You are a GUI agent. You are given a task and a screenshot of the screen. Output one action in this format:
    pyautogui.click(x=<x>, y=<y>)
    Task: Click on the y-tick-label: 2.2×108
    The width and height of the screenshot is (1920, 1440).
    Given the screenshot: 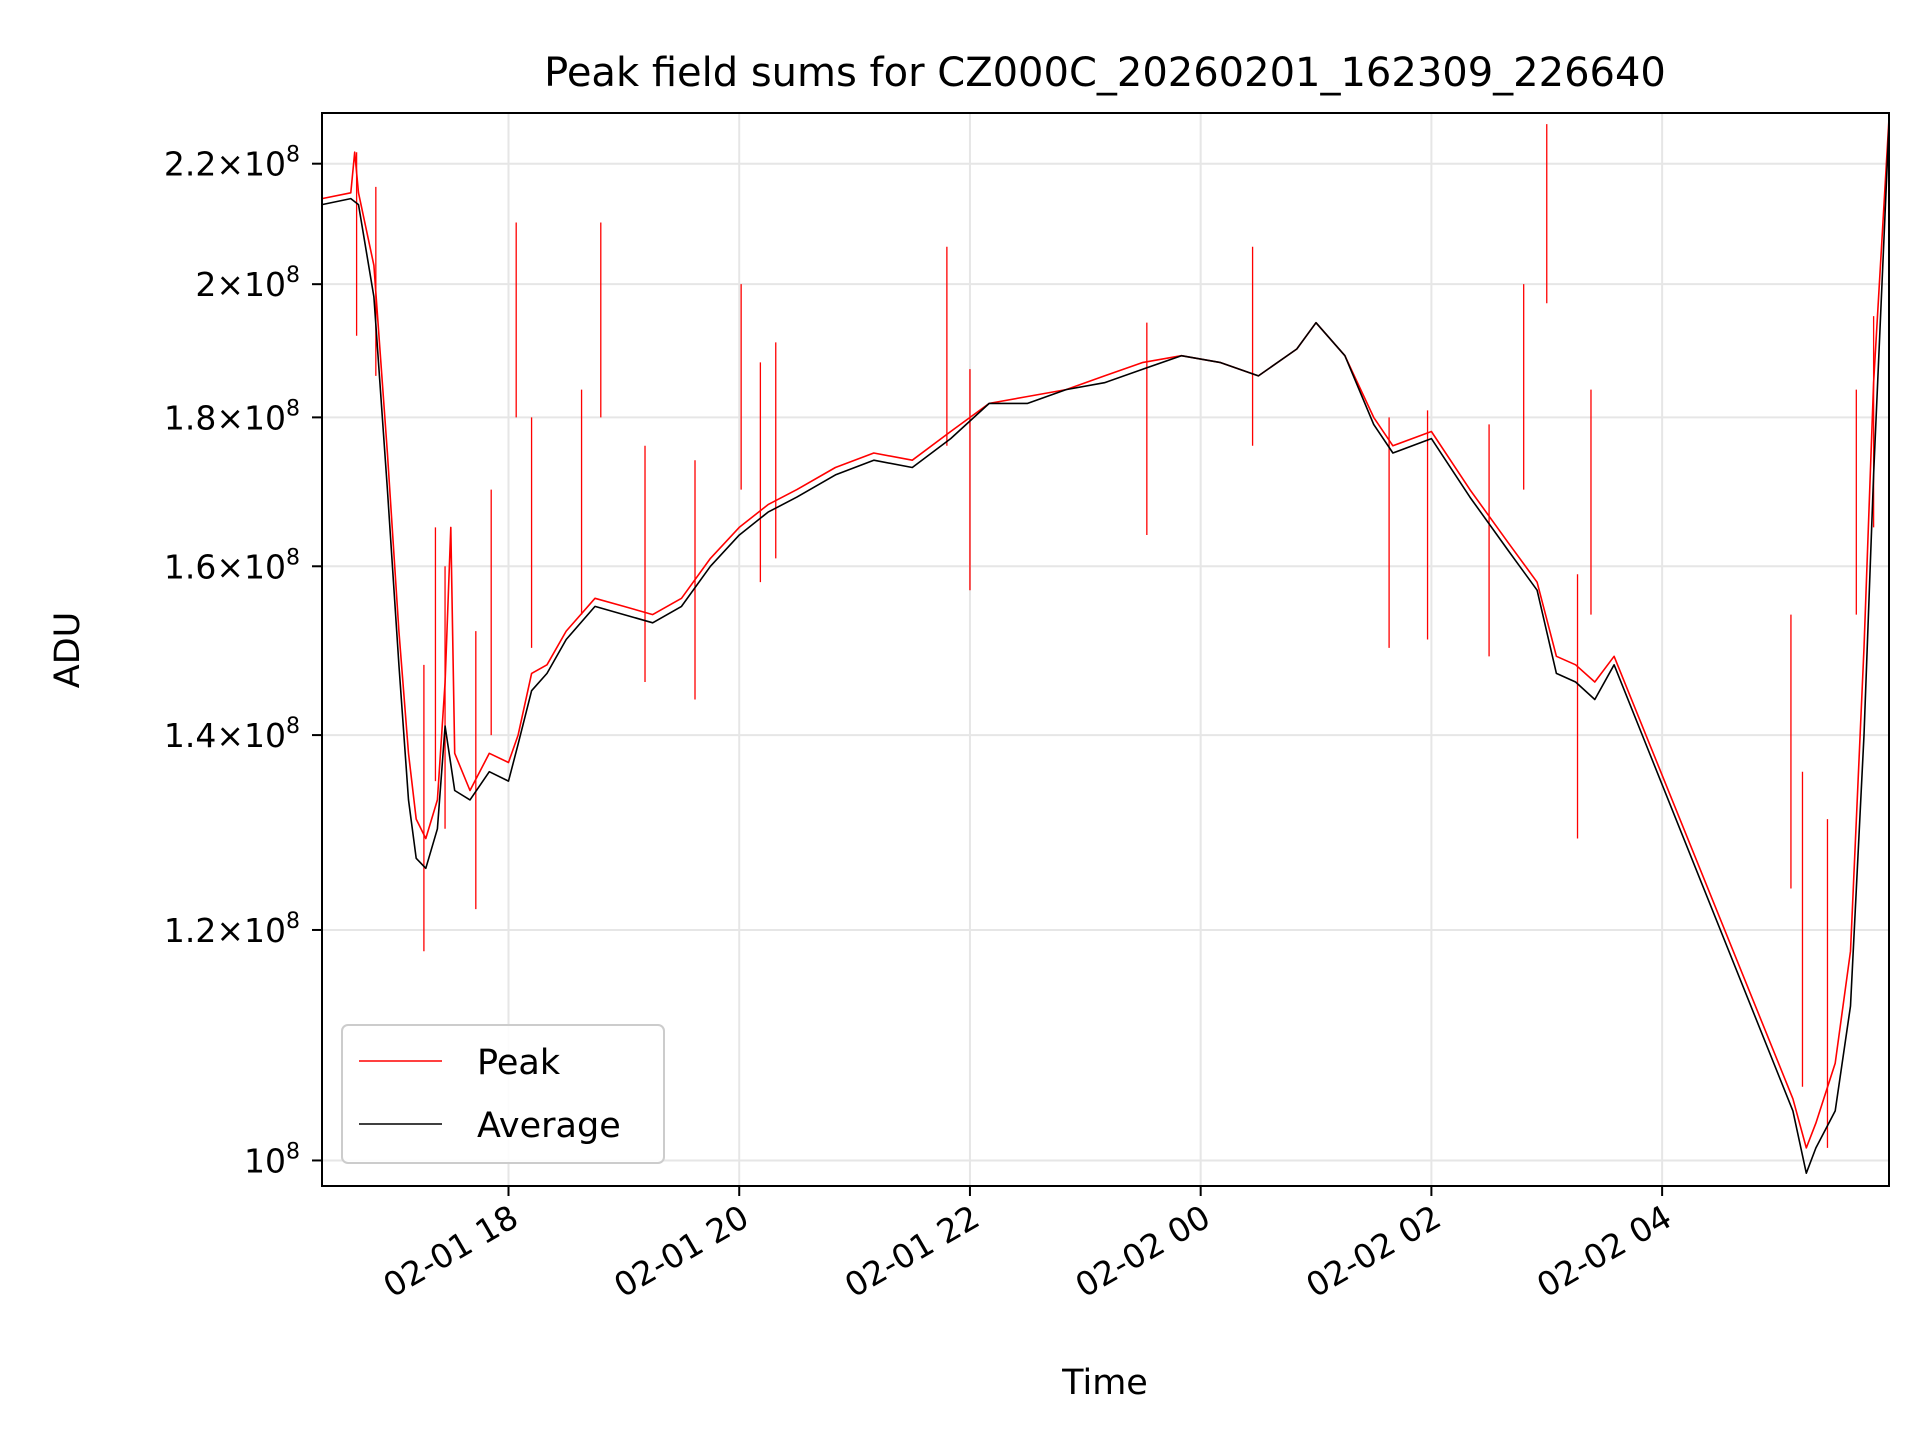 What is the action you would take?
    pyautogui.click(x=232, y=163)
    